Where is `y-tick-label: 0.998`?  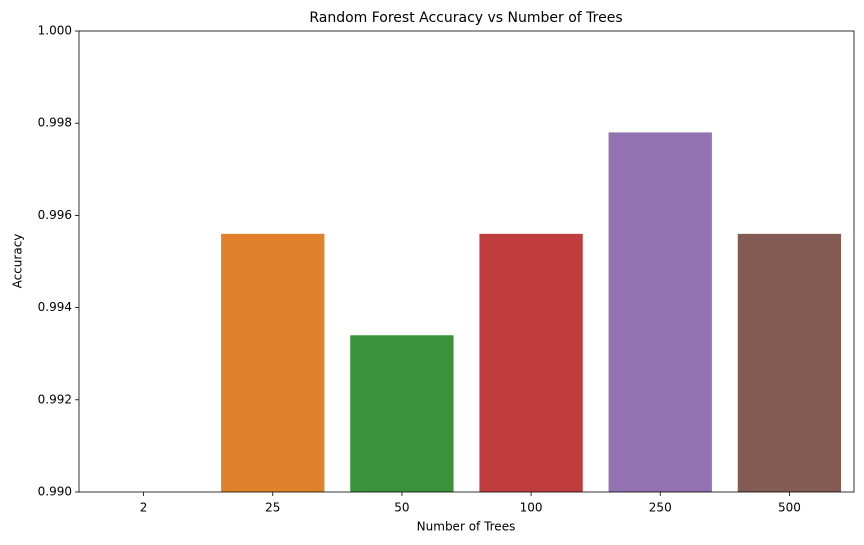
y-tick-label: 0.998 is located at coordinates (55, 123).